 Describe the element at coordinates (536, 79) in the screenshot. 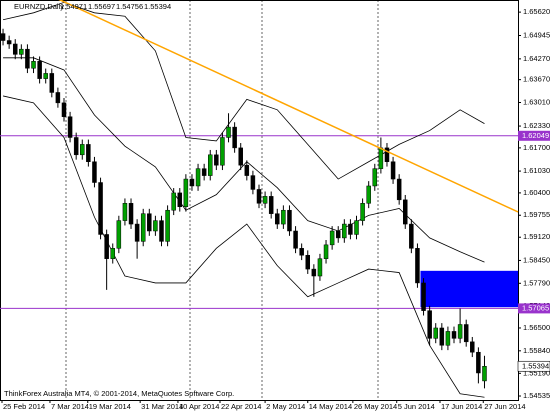

I see `y-tick-label: 1.63670` at that location.